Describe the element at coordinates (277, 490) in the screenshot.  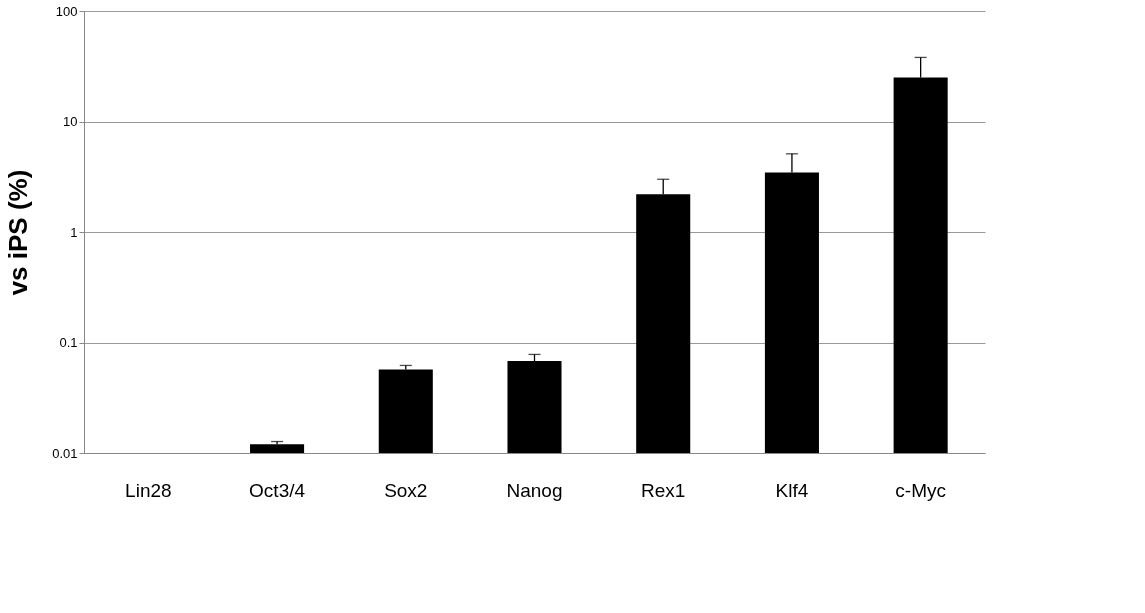
I see `x-tick-label: Oct3/4` at that location.